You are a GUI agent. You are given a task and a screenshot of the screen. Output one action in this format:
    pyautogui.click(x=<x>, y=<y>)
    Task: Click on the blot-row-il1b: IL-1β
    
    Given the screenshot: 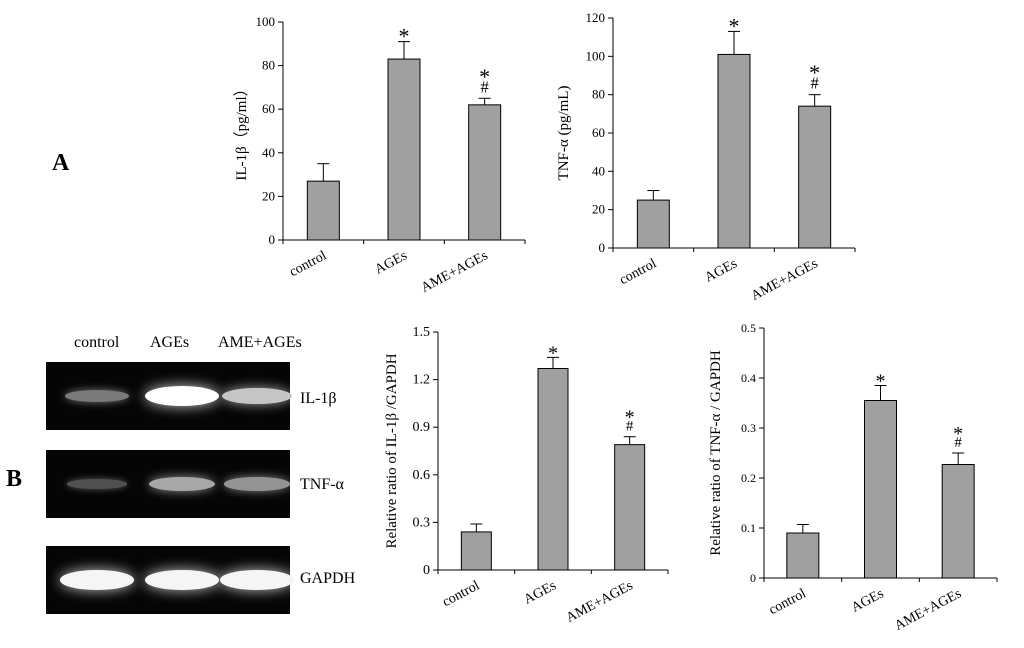 What is the action you would take?
    pyautogui.click(x=318, y=398)
    